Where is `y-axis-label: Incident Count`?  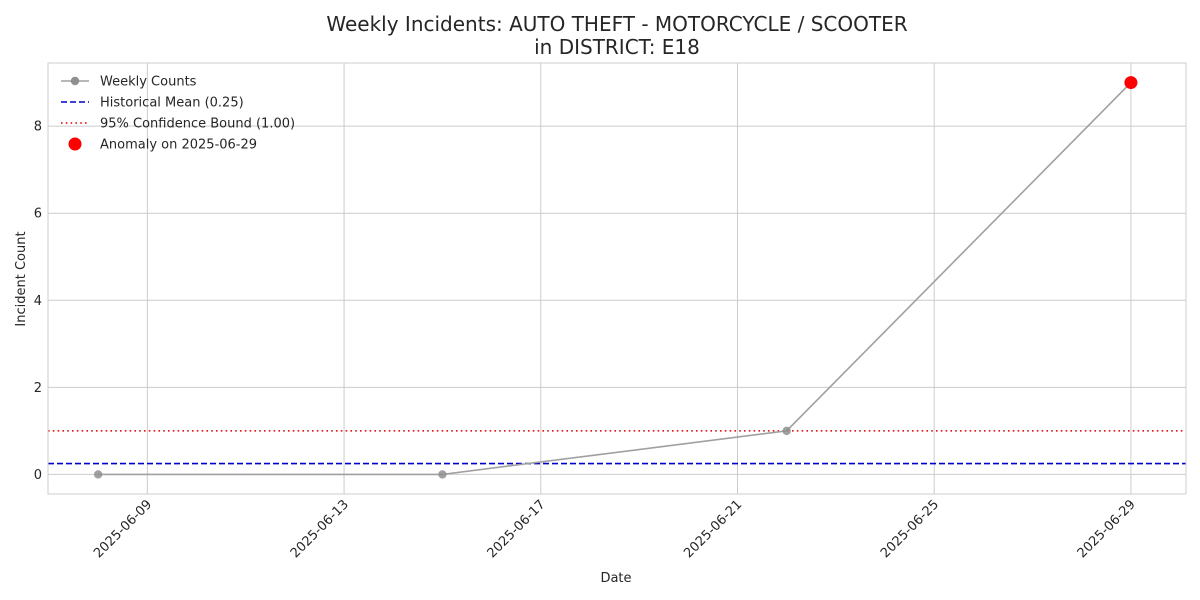
y-axis-label: Incident Count is located at coordinates (21, 278).